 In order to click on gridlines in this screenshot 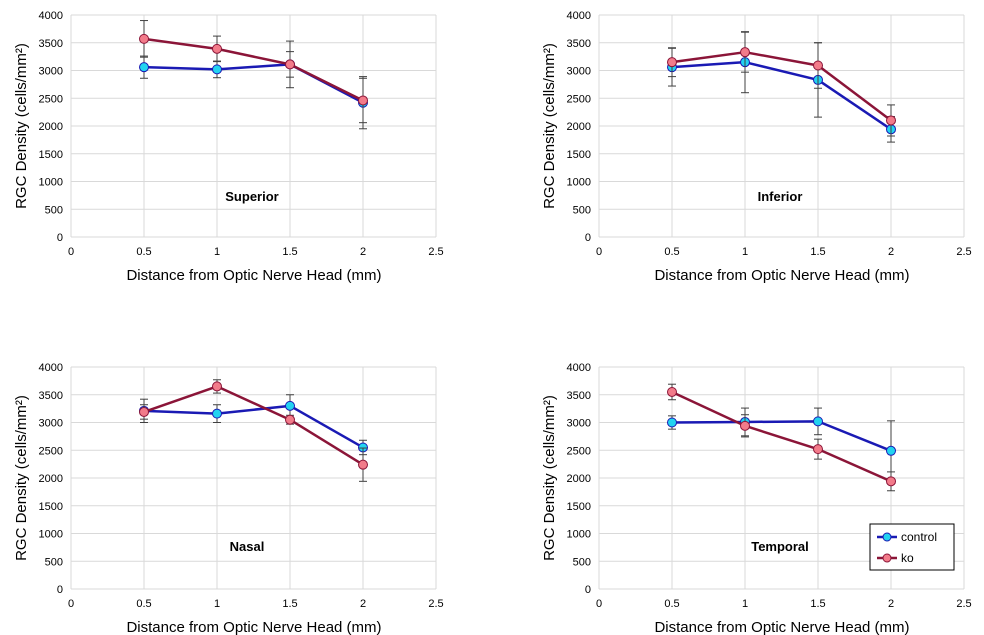, I will do `click(253, 478)`.